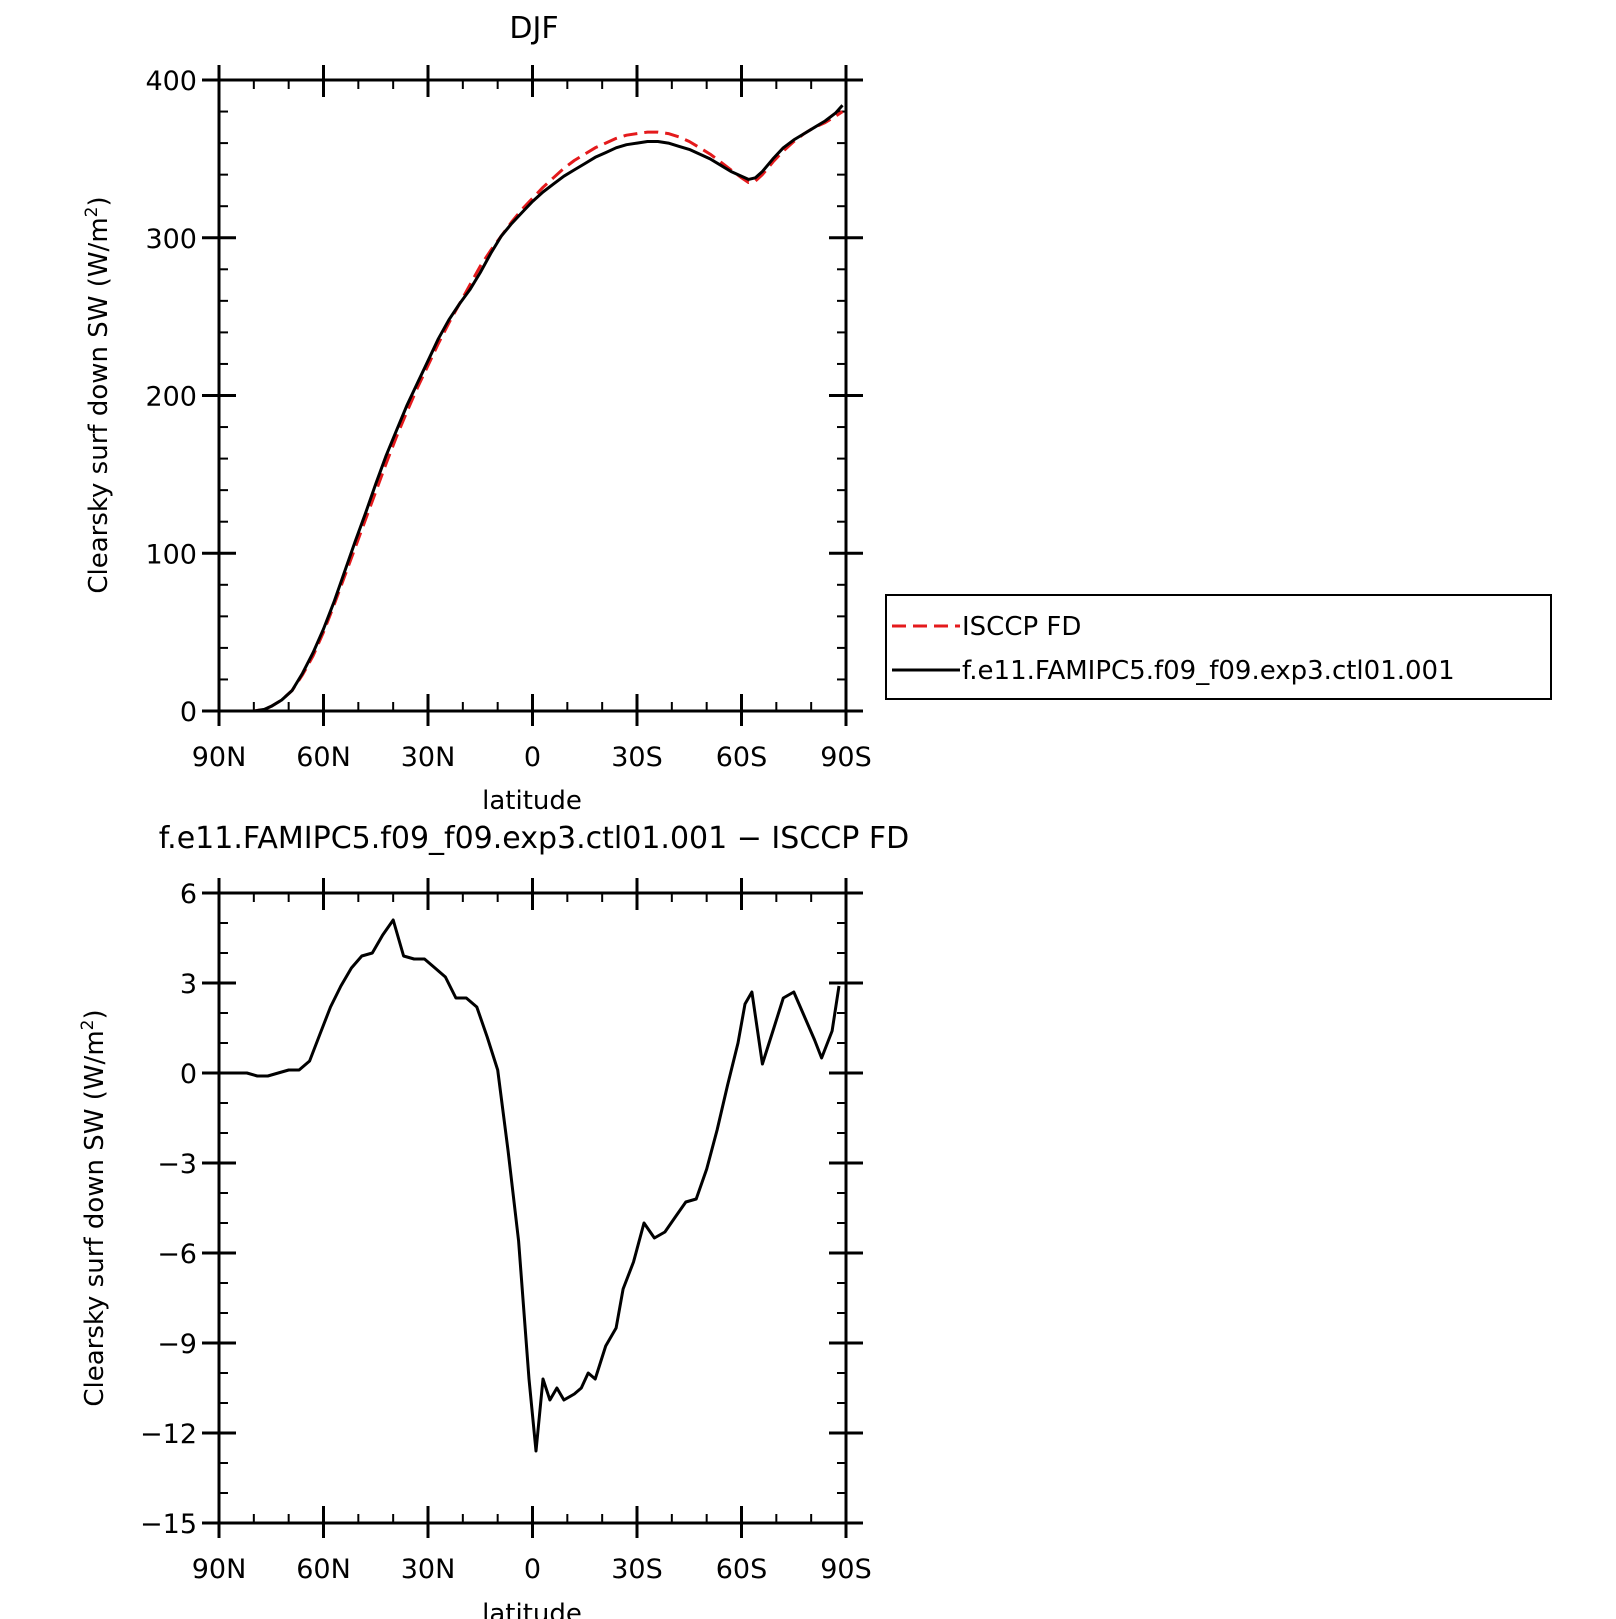  Describe the element at coordinates (188, 1074) in the screenshot. I see `bottom-y-tick-label: 0` at that location.